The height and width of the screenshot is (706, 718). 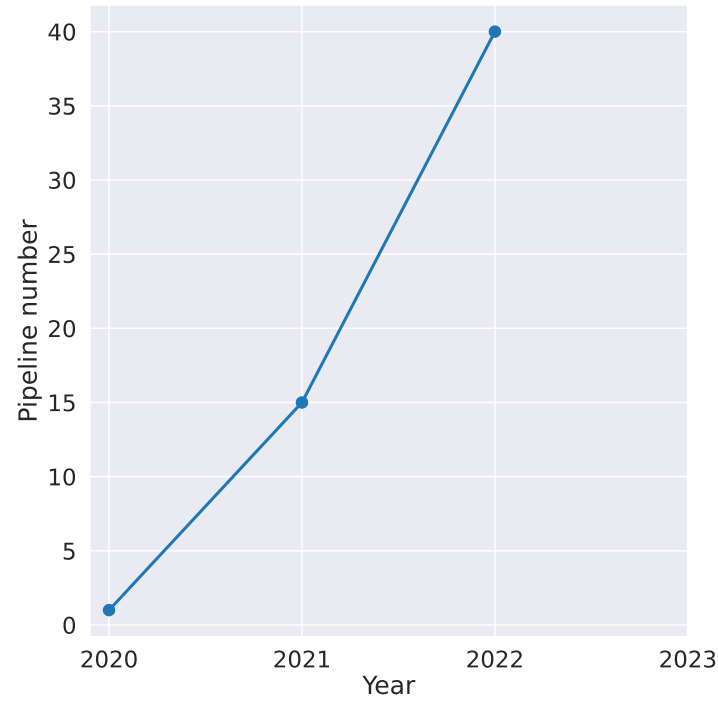 I want to click on x-tick-label: 2021, so click(x=302, y=659).